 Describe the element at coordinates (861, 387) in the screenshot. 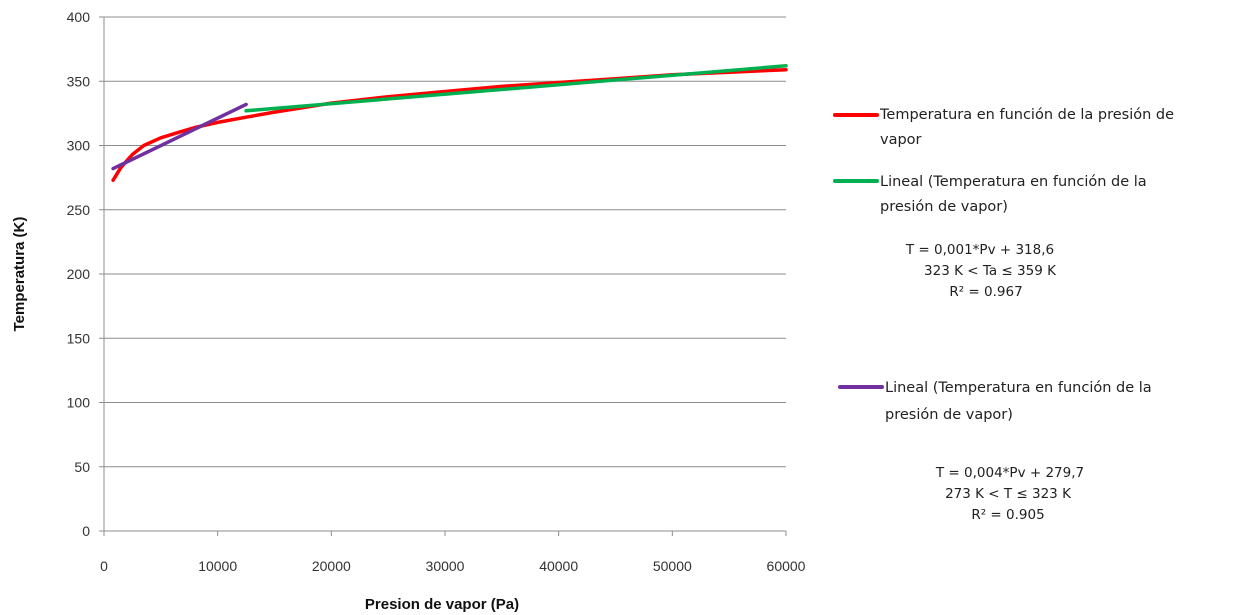

I see `legend-swatch-purple` at that location.